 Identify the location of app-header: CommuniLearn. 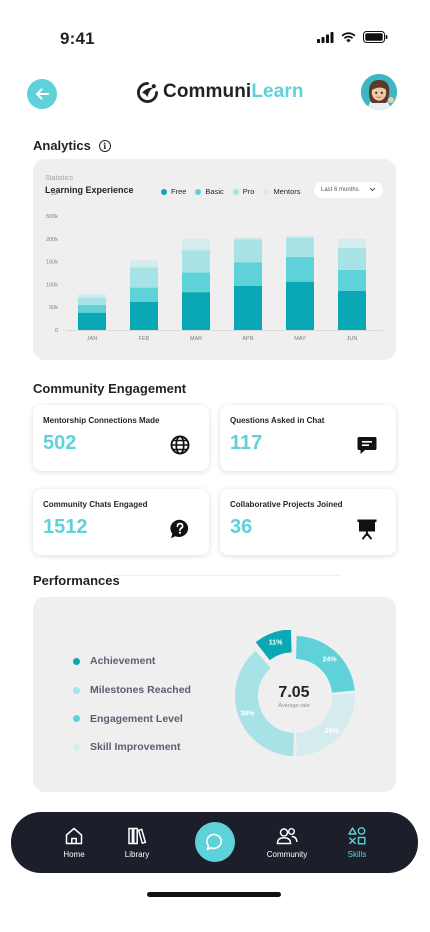
(215, 94).